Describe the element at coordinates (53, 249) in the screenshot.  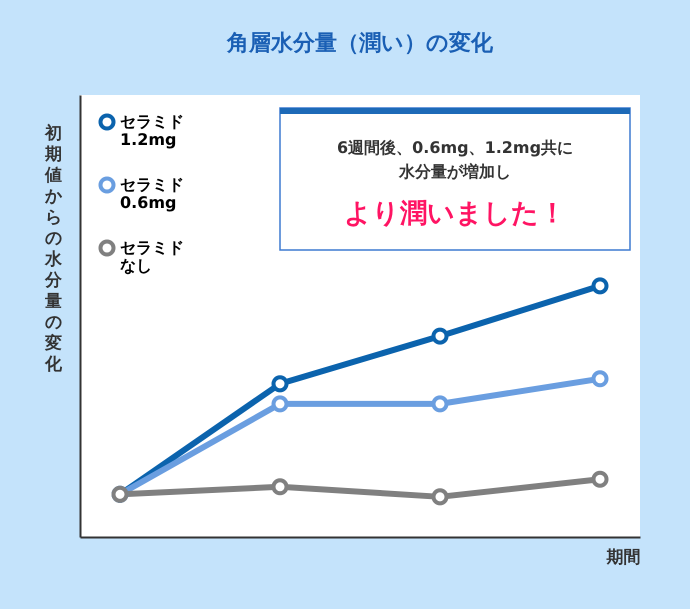
I see `text: 初期値からの水分量の変化` at that location.